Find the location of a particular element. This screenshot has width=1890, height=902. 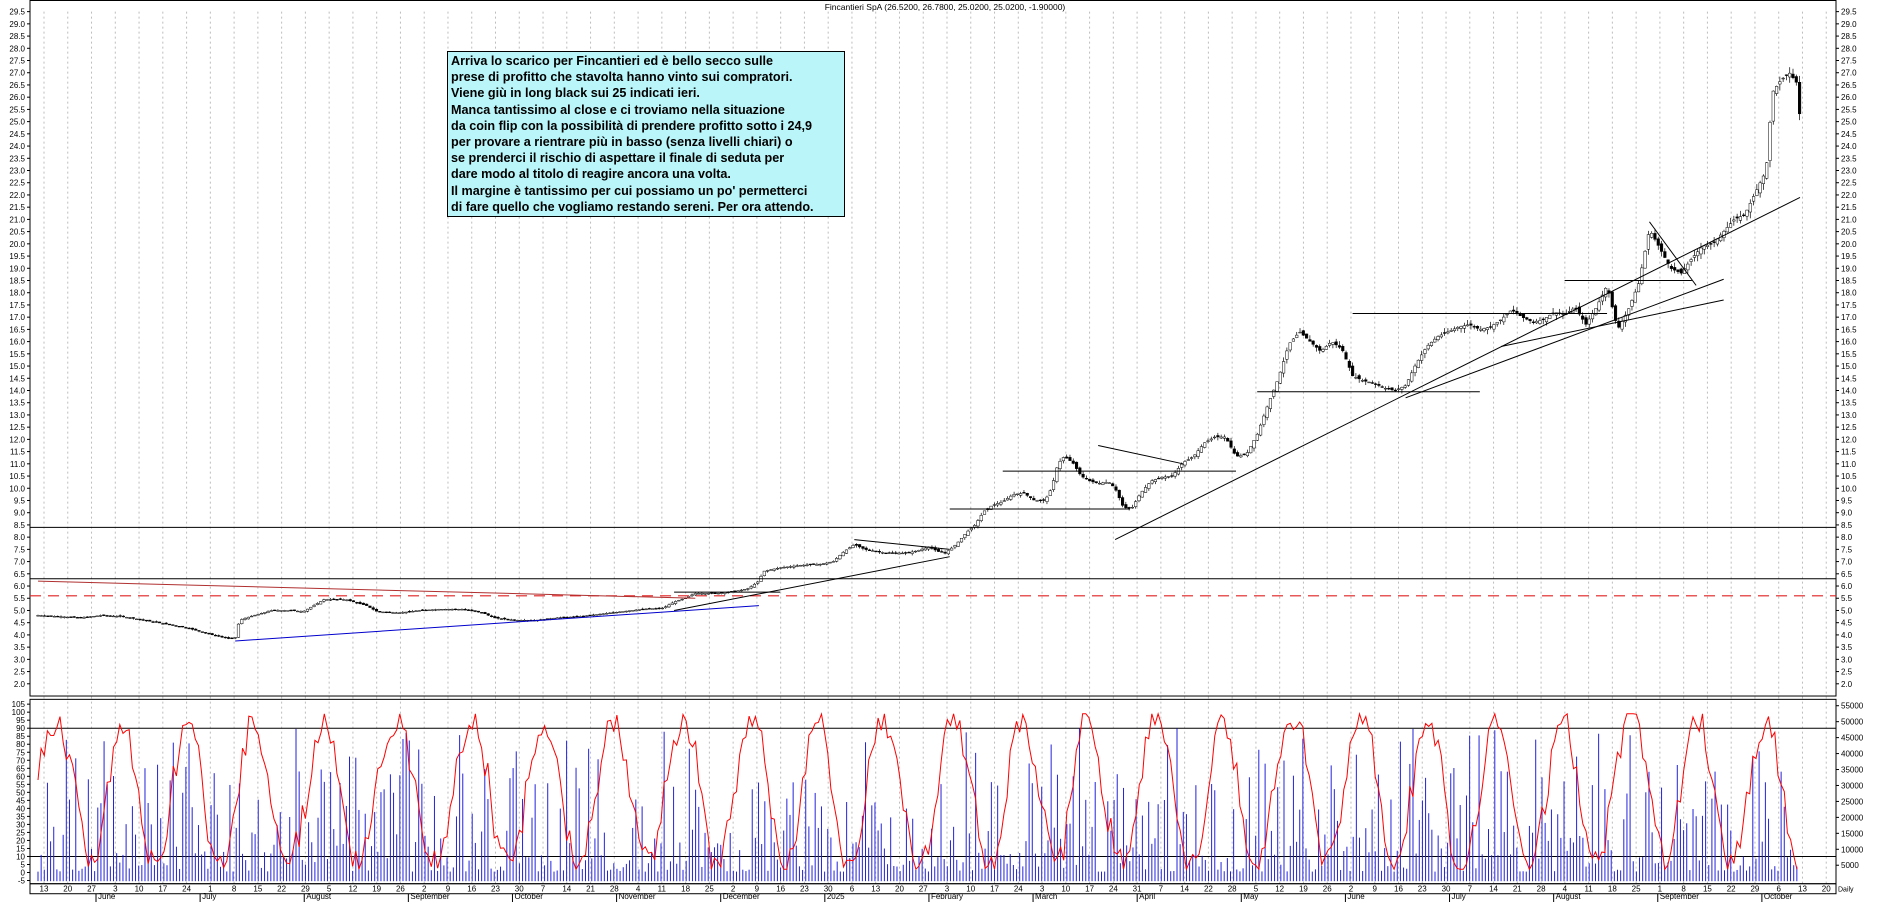

osc-tick-label: 5 is located at coordinates (23, 864).